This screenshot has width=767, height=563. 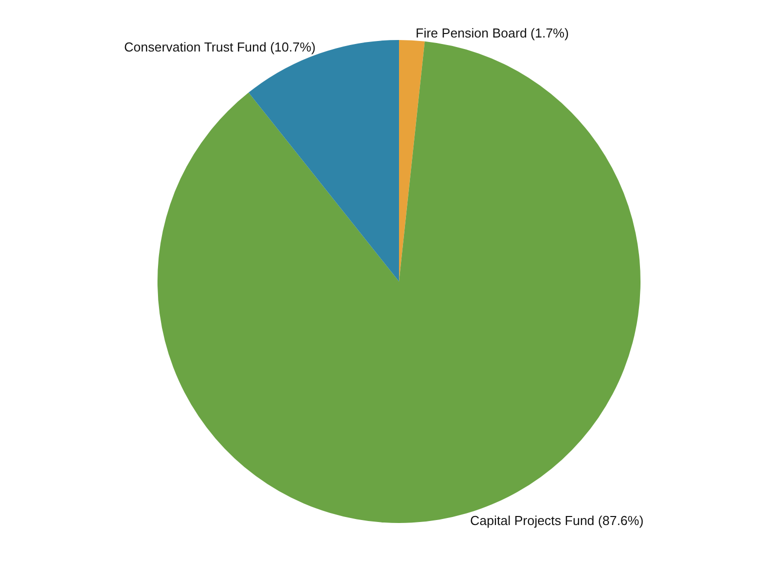 What do you see at coordinates (557, 520) in the screenshot?
I see `slice-label: Capital Projects Fund (87.6%)` at bounding box center [557, 520].